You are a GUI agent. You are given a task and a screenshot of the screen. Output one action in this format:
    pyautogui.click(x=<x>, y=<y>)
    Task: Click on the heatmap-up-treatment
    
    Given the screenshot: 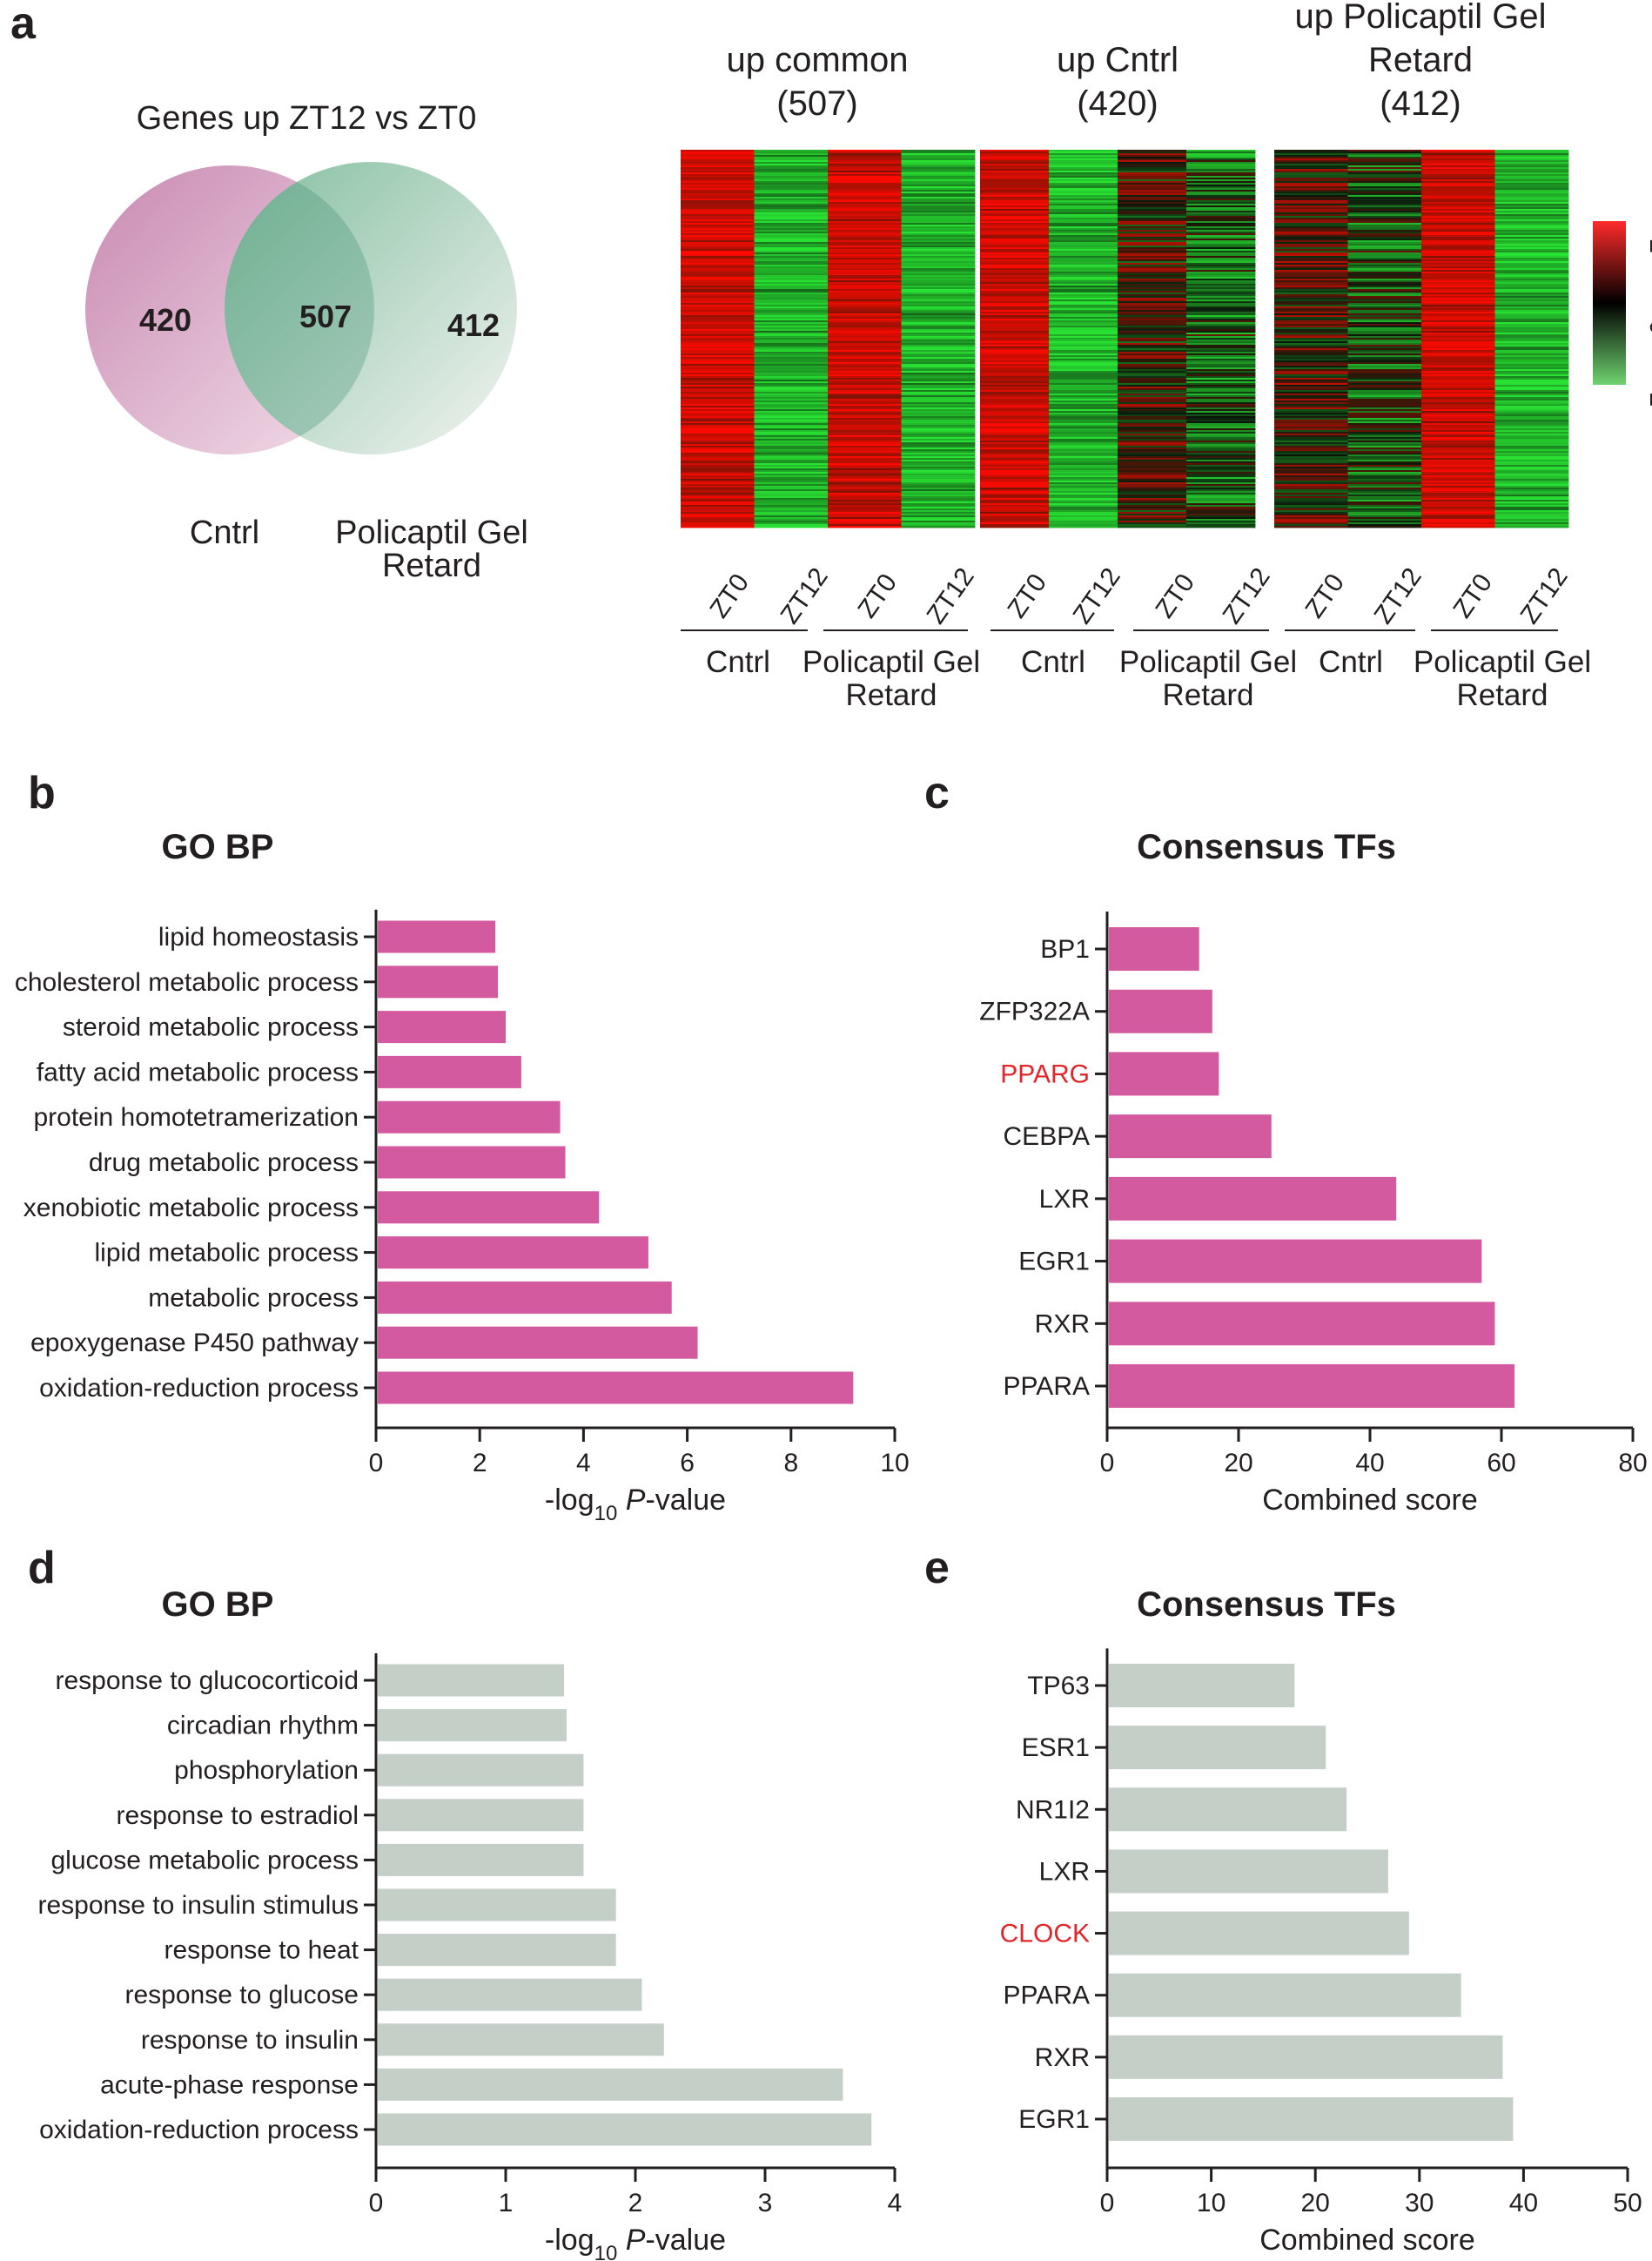 What is the action you would take?
    pyautogui.click(x=1422, y=339)
    